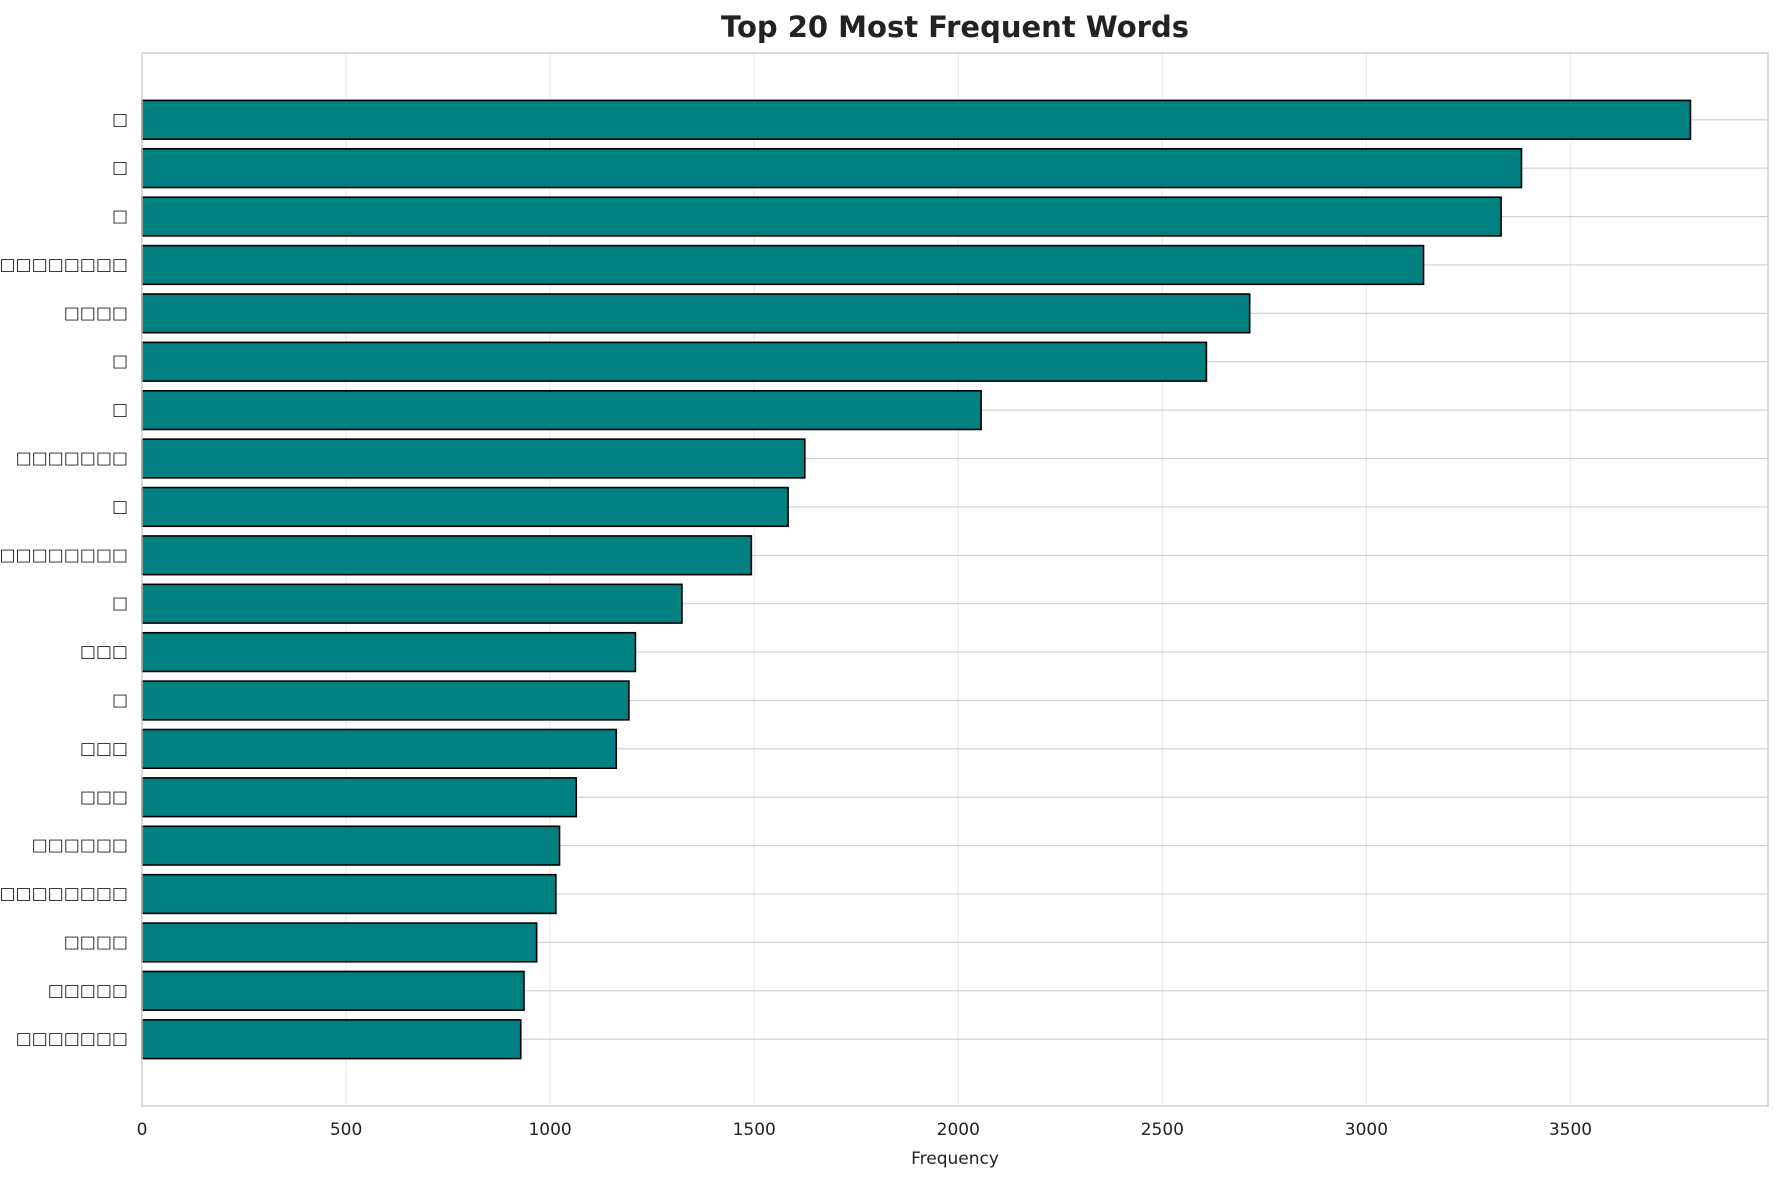 Image resolution: width=1784 pixels, height=1185 pixels. I want to click on x-tick-label: 3000, so click(1366, 1130).